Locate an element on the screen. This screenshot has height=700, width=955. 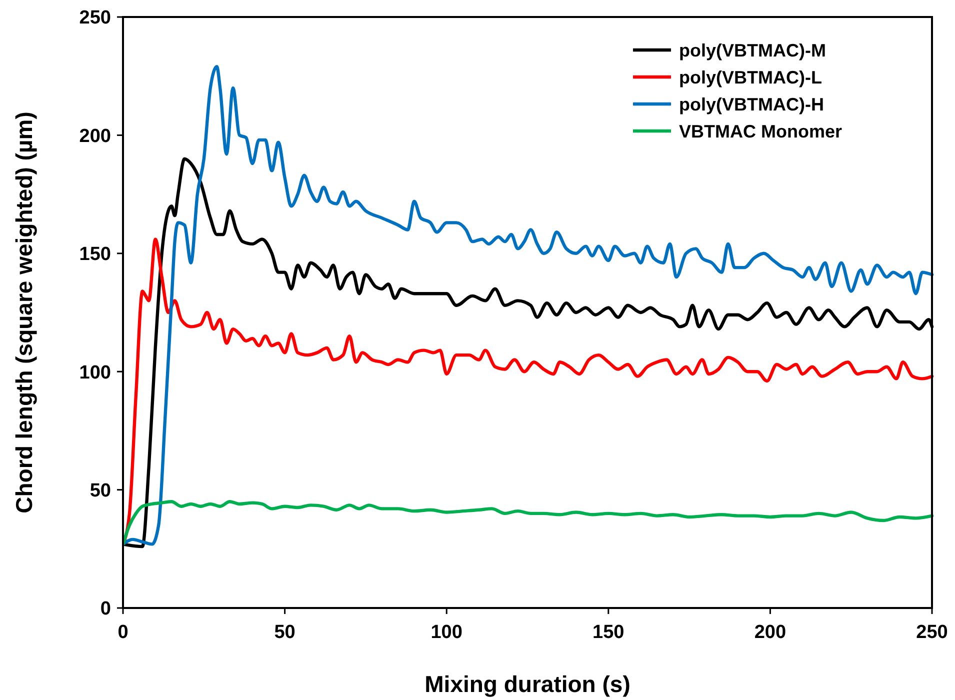
y-tick-label: 250 is located at coordinates (95, 18).